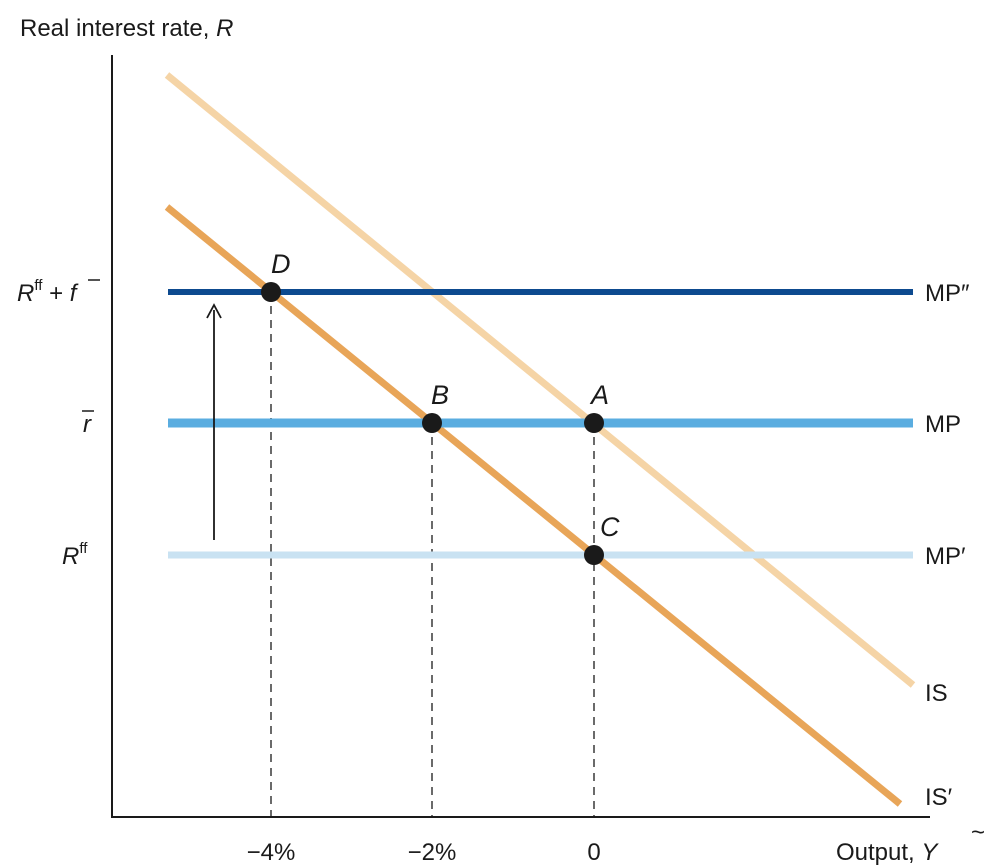 The height and width of the screenshot is (866, 1005). I want to click on x-axis-title: Output, Y, so click(887, 852).